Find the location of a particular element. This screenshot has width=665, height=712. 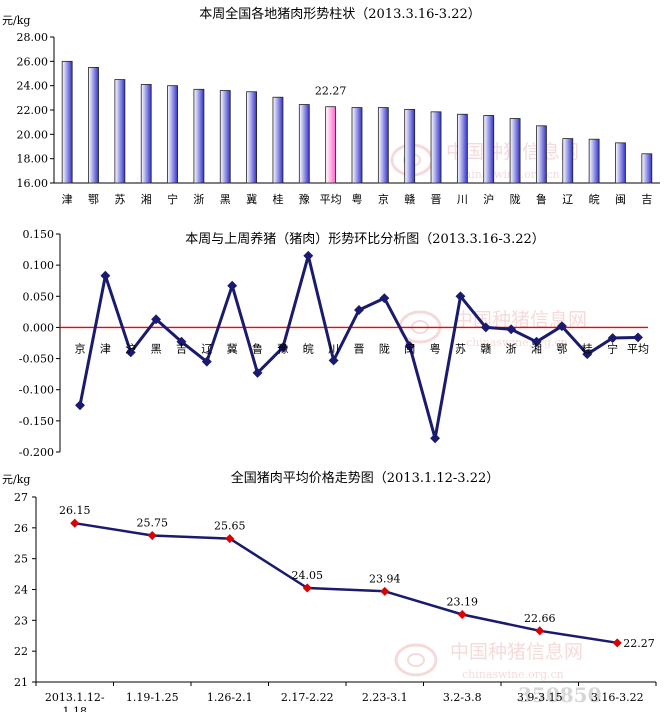

chart1-category-label: 闽 is located at coordinates (620, 199).